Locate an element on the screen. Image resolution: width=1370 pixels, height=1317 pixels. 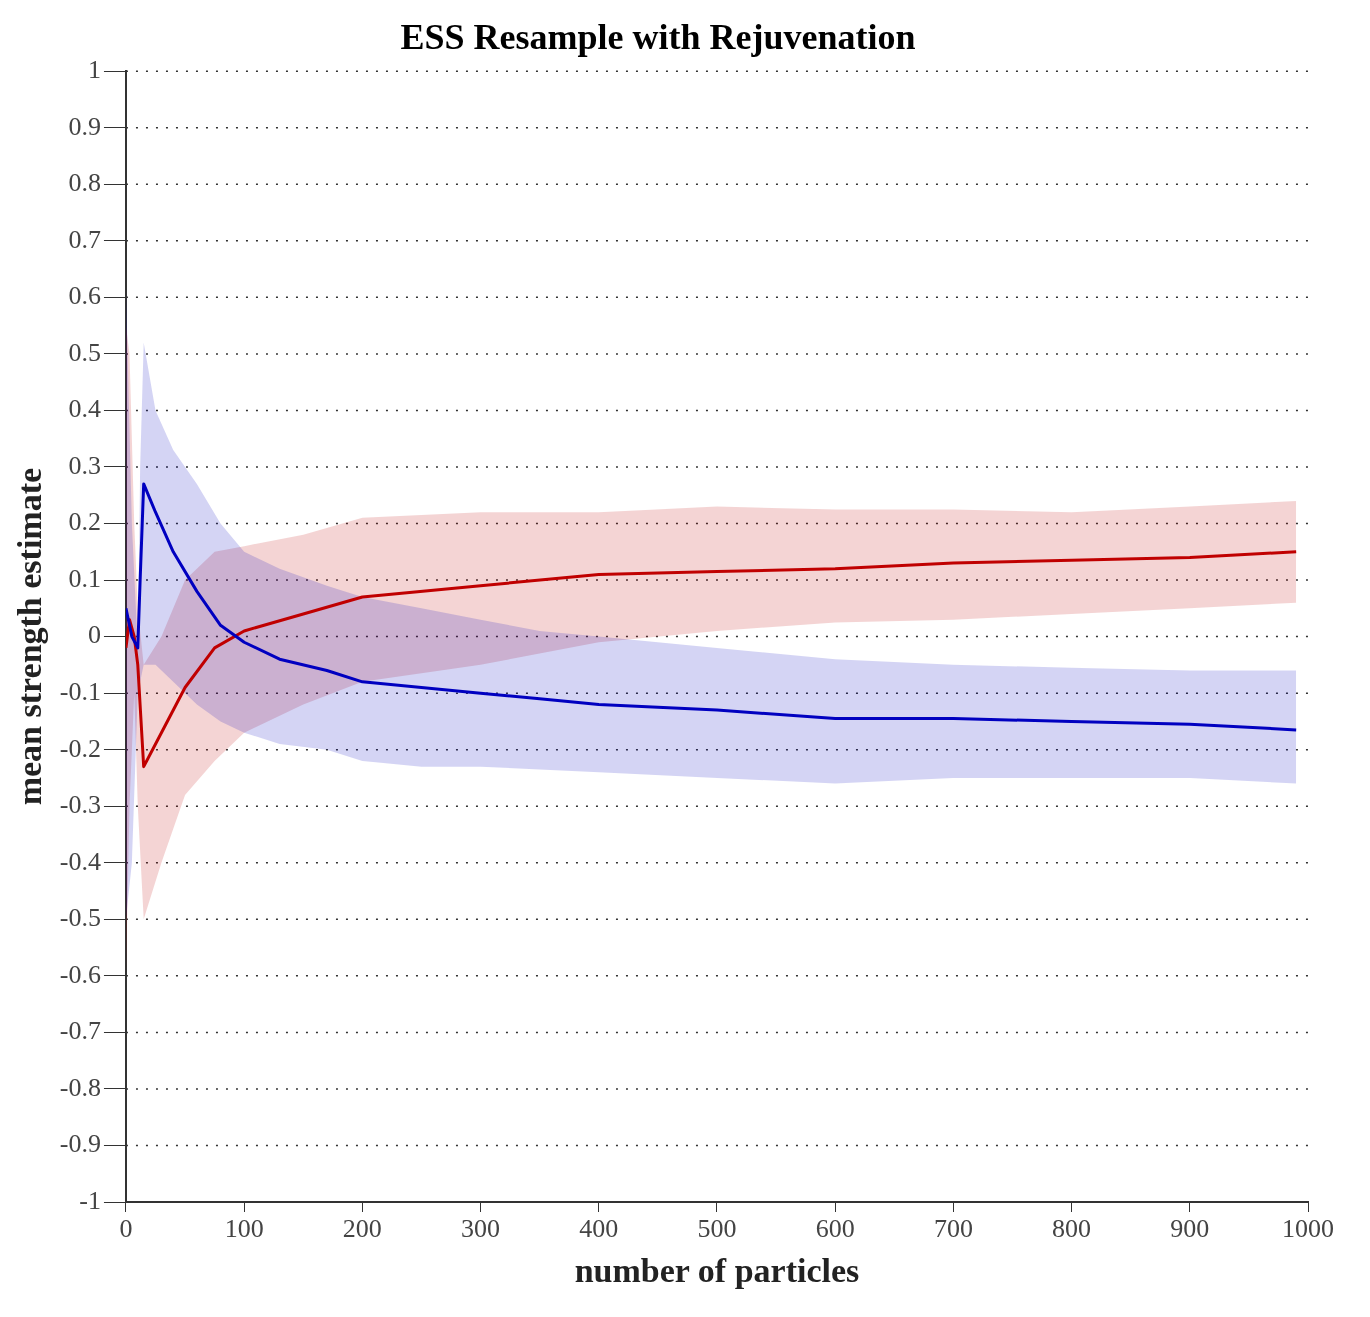
y-tick-label: -0.9 is located at coordinates (80, 1144).